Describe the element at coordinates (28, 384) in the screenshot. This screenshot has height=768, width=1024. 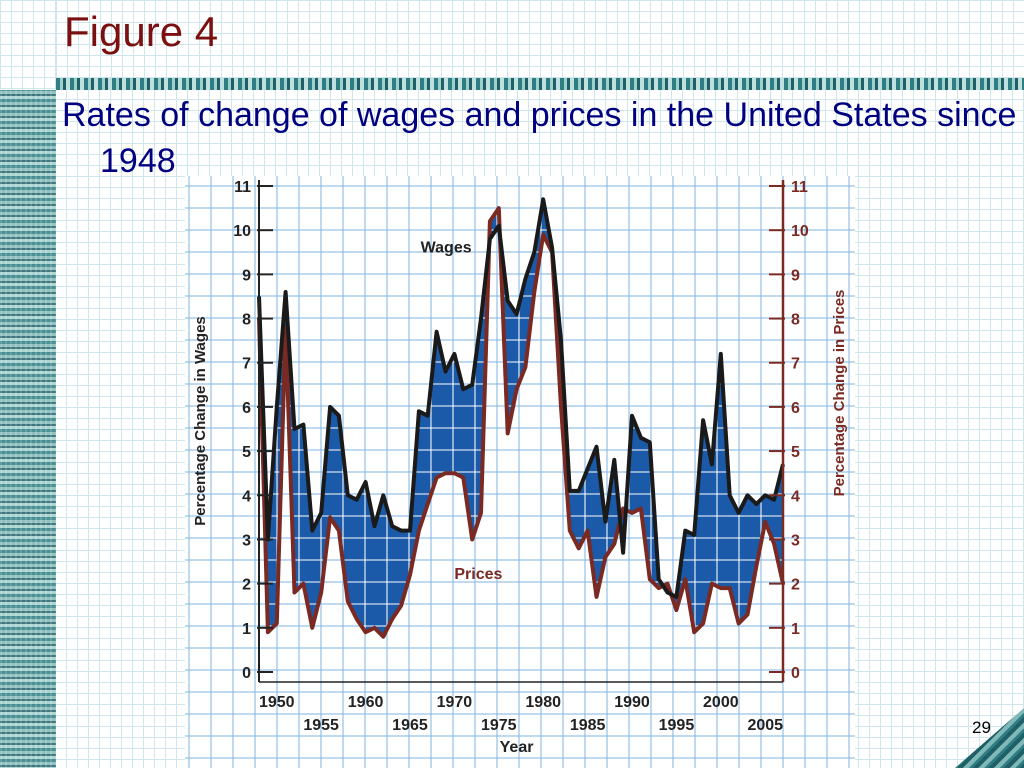
I see `left-decorative-band` at that location.